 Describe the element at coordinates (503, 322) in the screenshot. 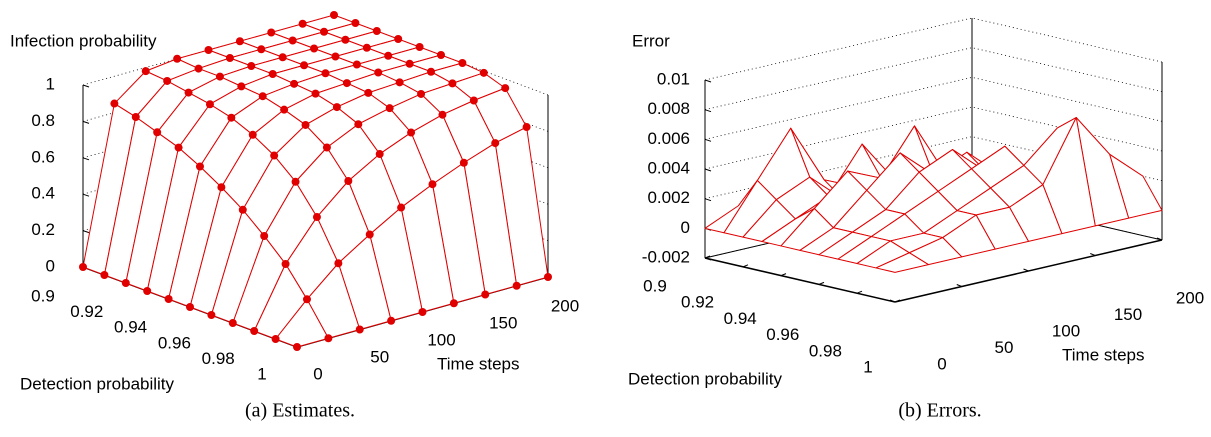

I see `y-tick-label: 150` at that location.